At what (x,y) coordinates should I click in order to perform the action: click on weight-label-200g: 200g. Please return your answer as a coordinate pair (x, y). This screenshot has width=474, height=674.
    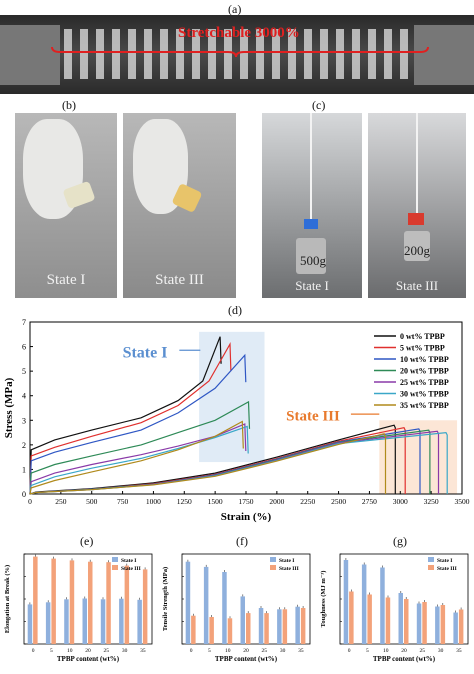
    Looking at the image, I should click on (417, 250).